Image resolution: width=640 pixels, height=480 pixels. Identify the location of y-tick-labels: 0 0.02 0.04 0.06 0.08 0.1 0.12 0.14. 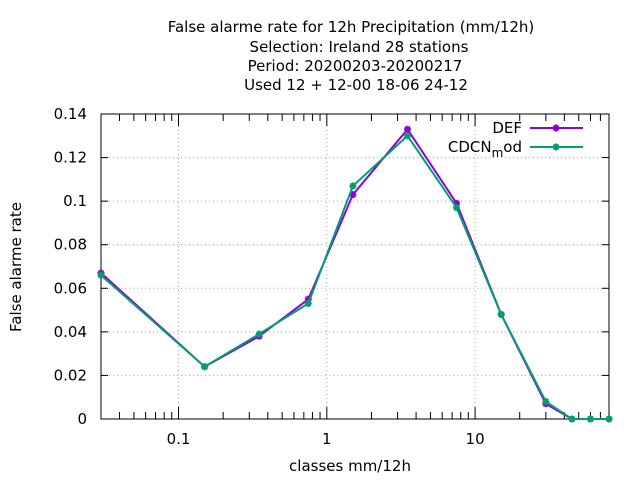
(70, 266).